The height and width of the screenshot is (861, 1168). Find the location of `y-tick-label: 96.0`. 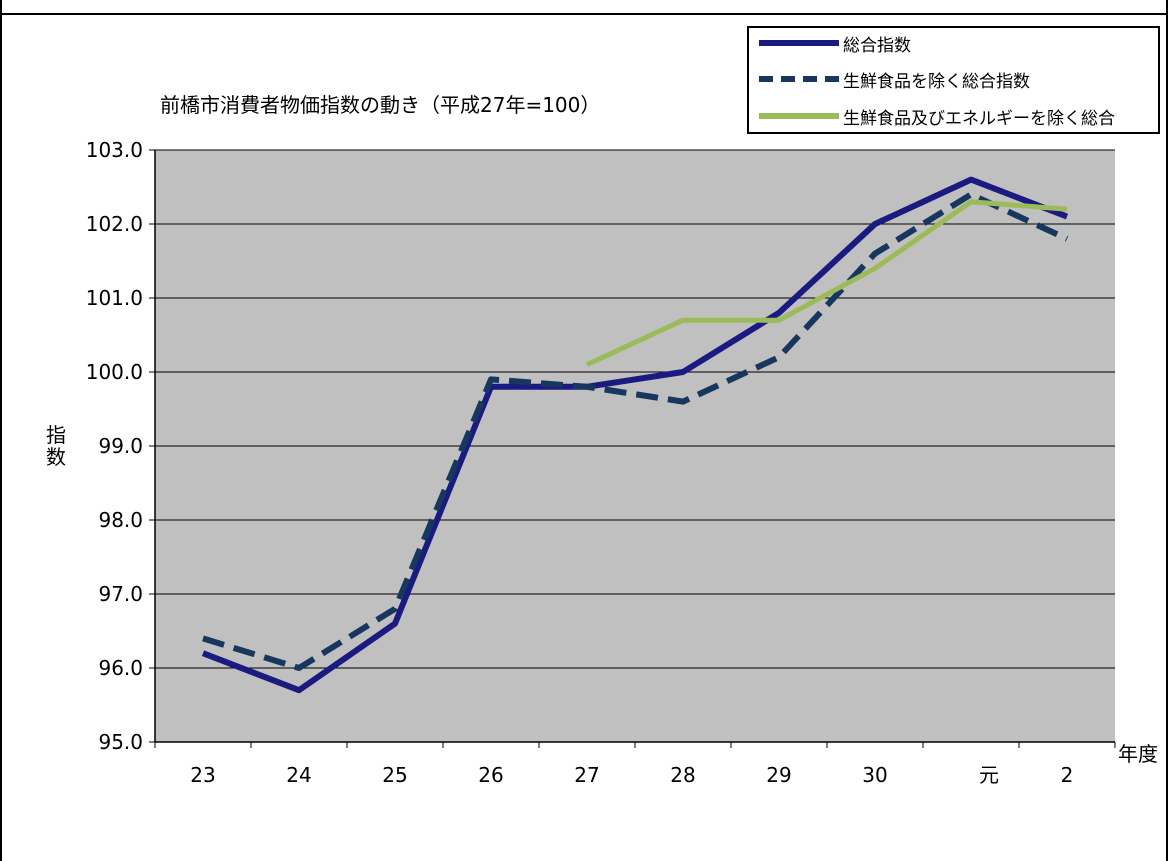

y-tick-label: 96.0 is located at coordinates (120, 668).